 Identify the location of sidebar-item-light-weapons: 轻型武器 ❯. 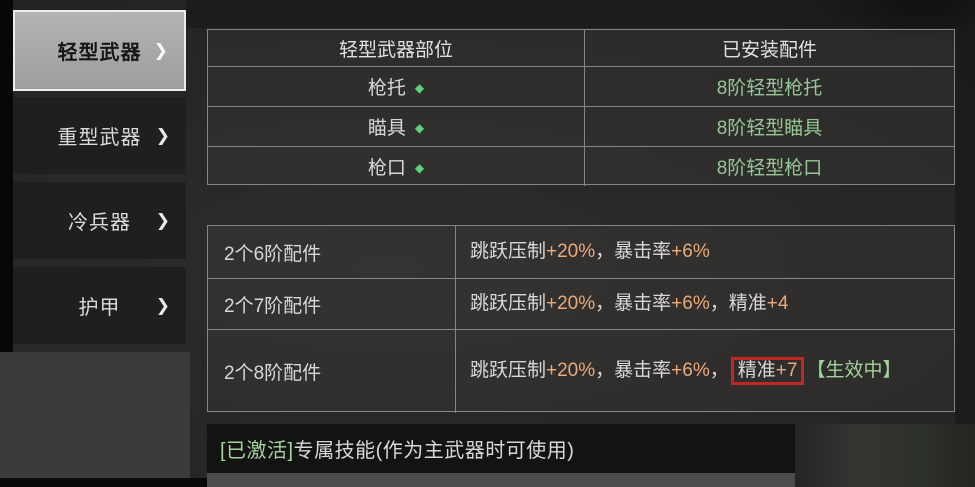
(99, 50).